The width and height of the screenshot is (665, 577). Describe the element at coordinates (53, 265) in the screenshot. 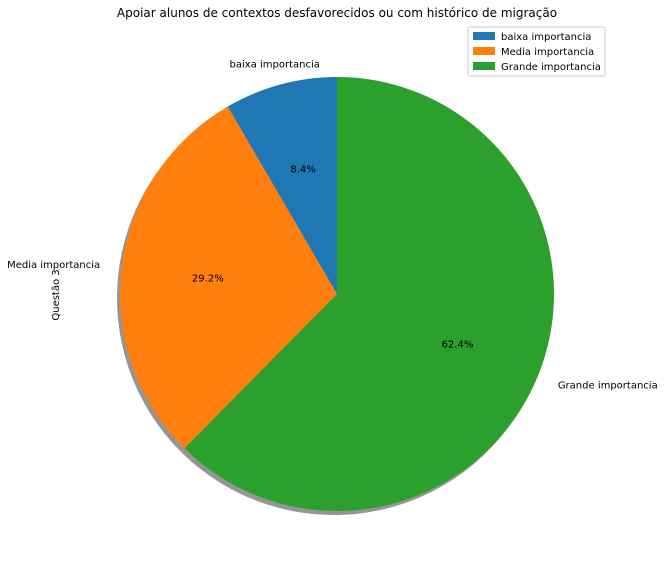

I see `slice-label-media-importancia: Media importancia` at that location.